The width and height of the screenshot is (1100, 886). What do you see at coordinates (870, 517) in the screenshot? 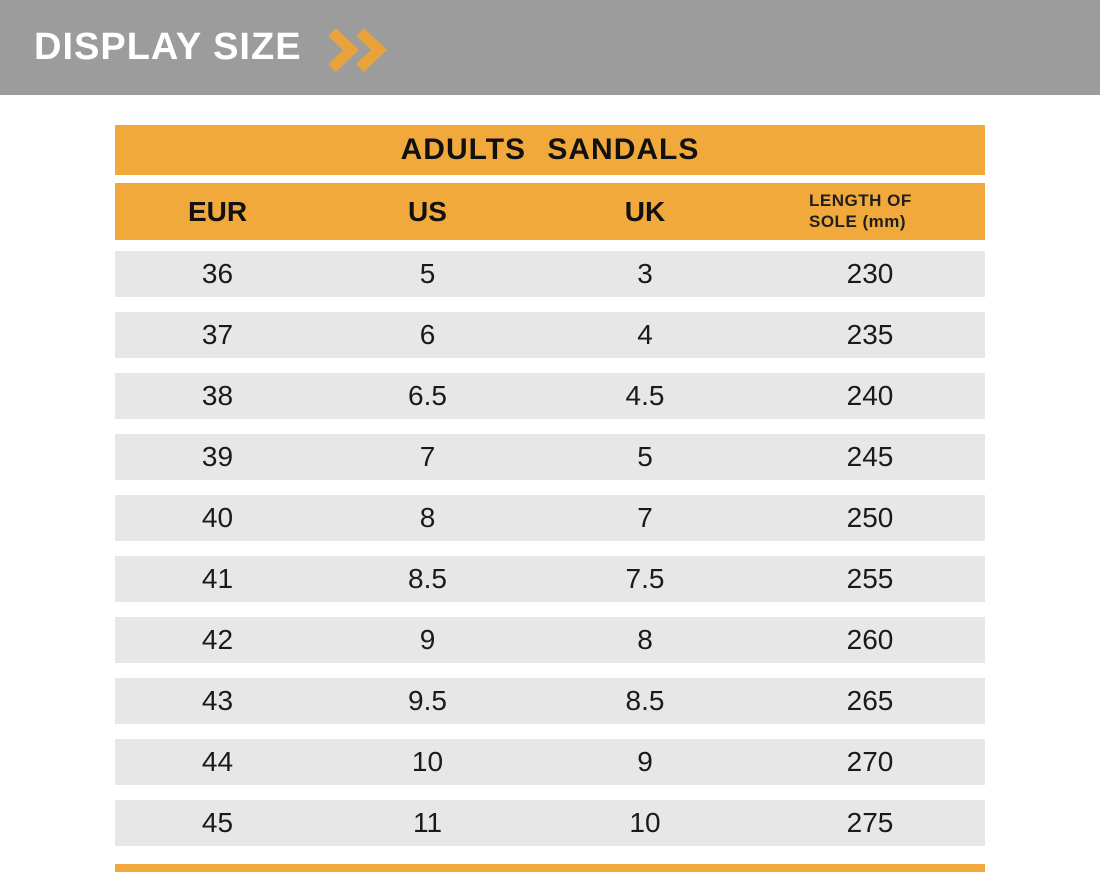
I see `cell-length: 250` at bounding box center [870, 517].